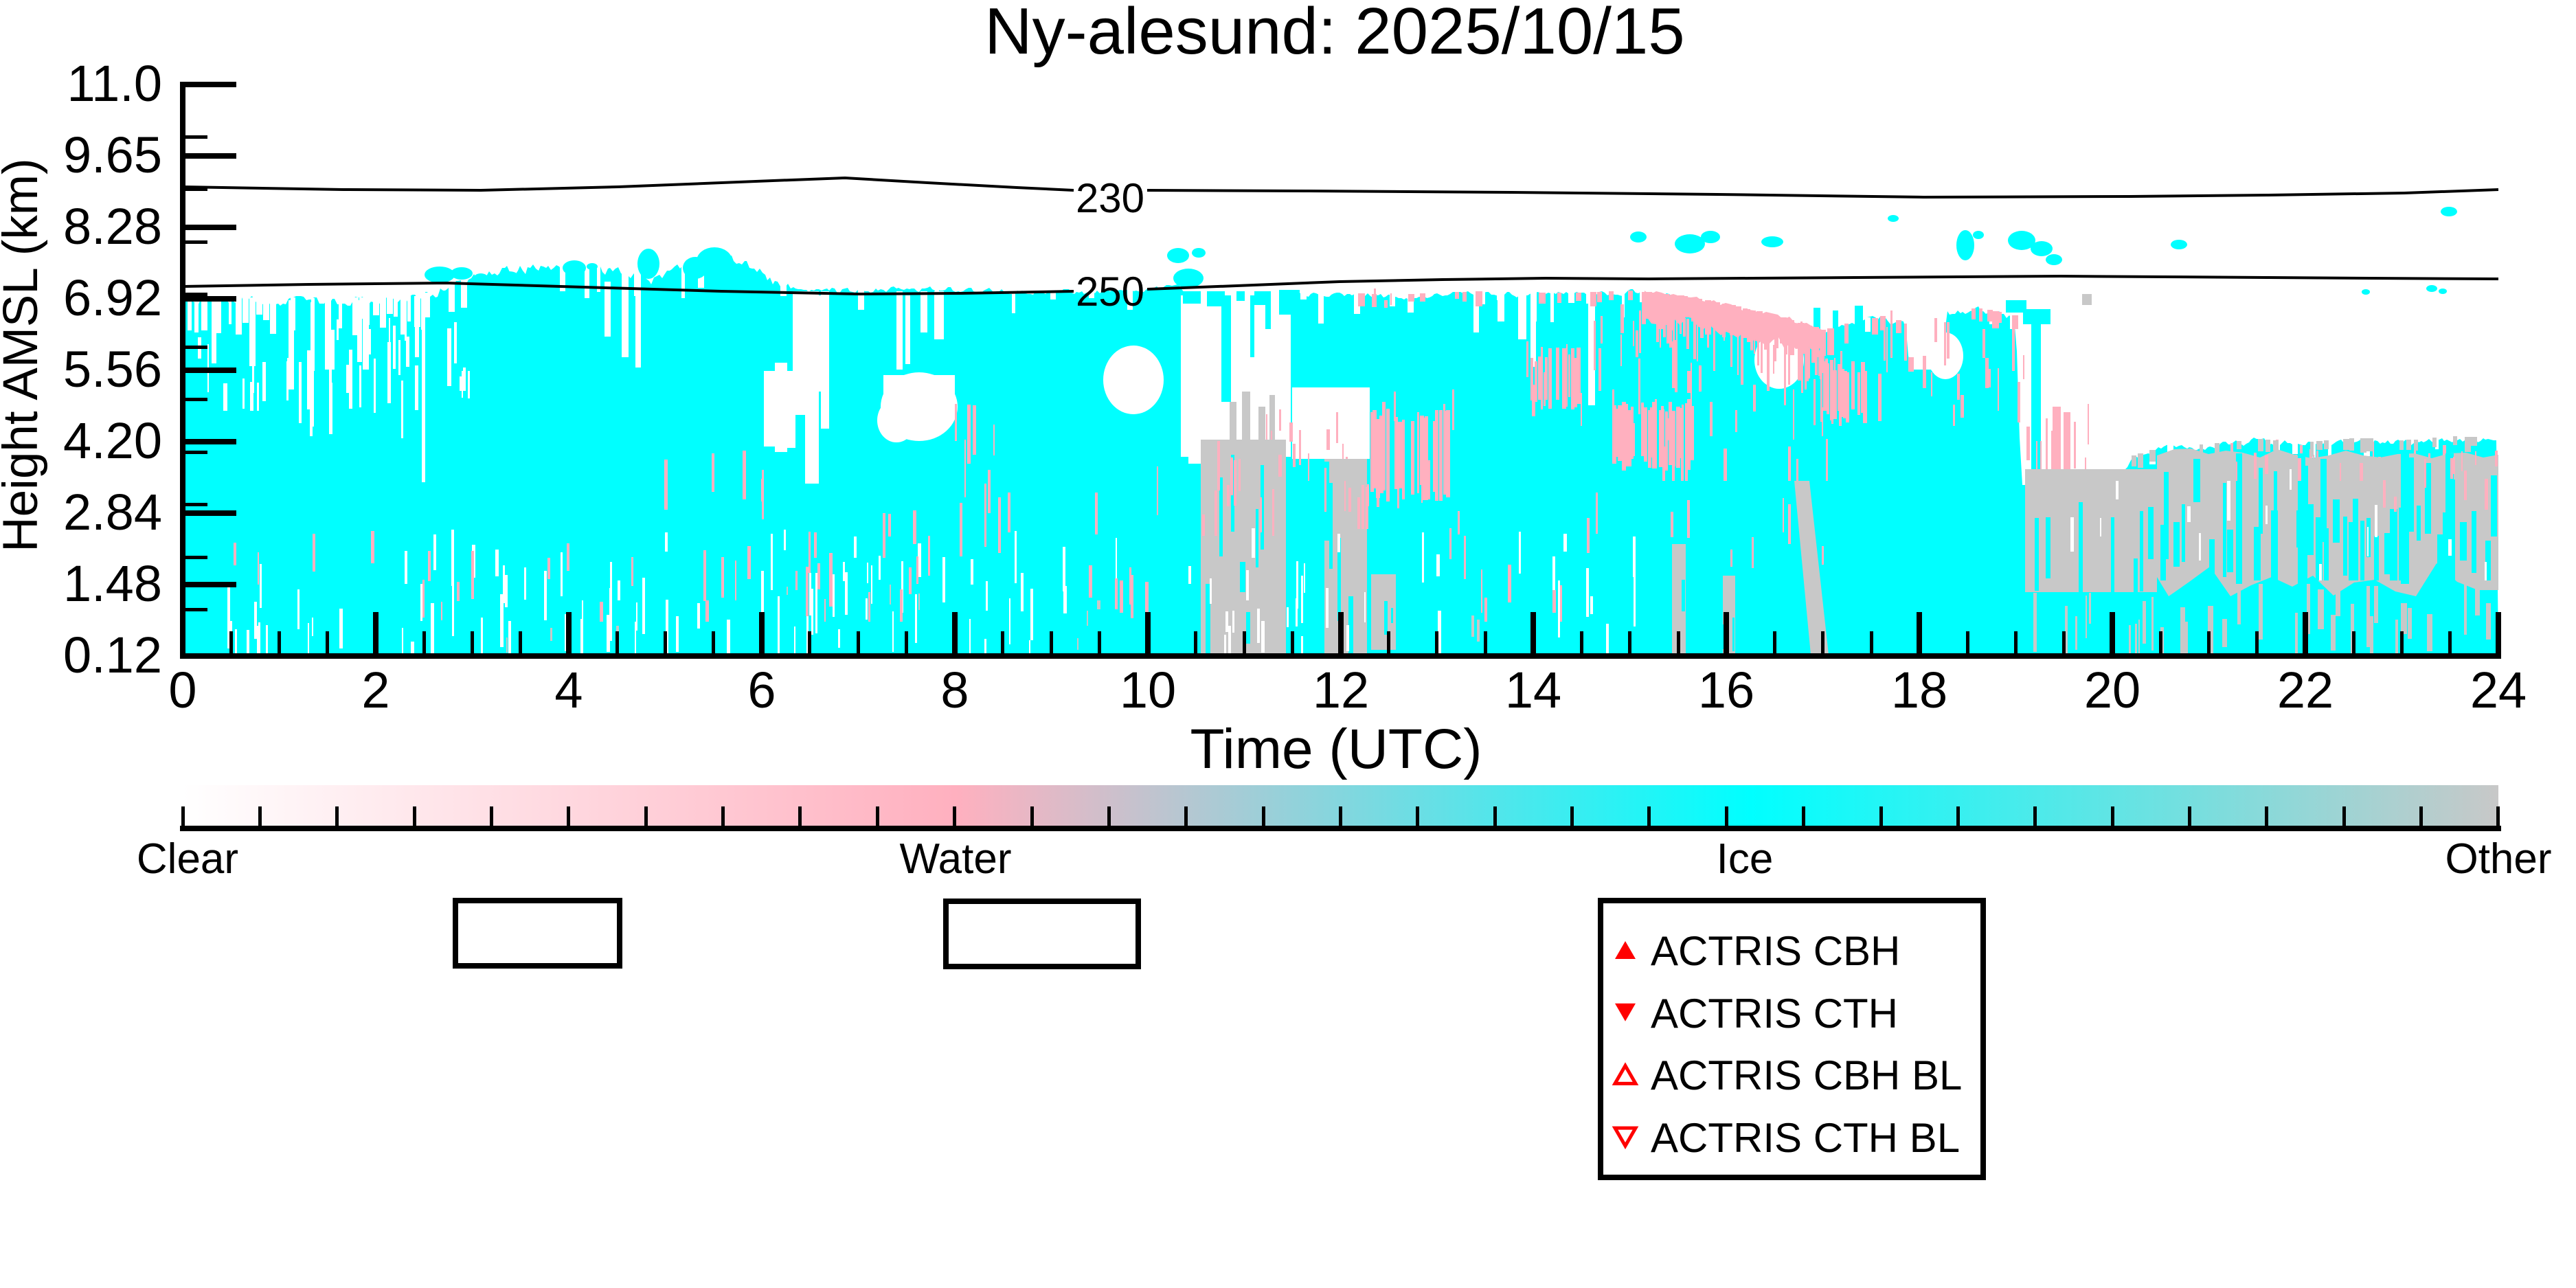 The width and height of the screenshot is (2576, 1288). I want to click on svg-text: 20, so click(2112, 690).